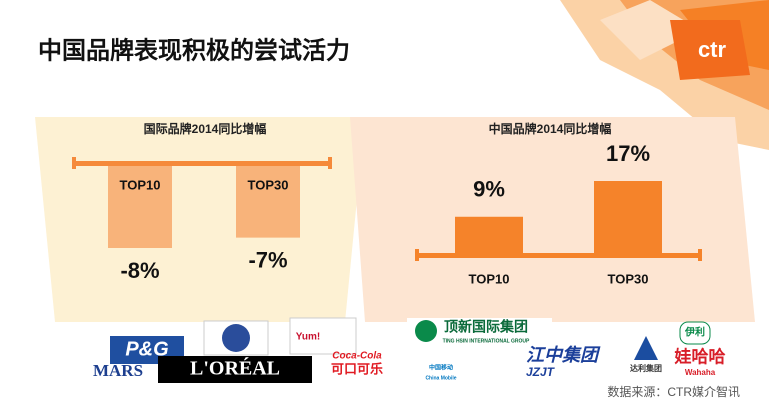 This screenshot has width=769, height=412. Describe the element at coordinates (139, 270) in the screenshot. I see `value-label: -8%` at that location.